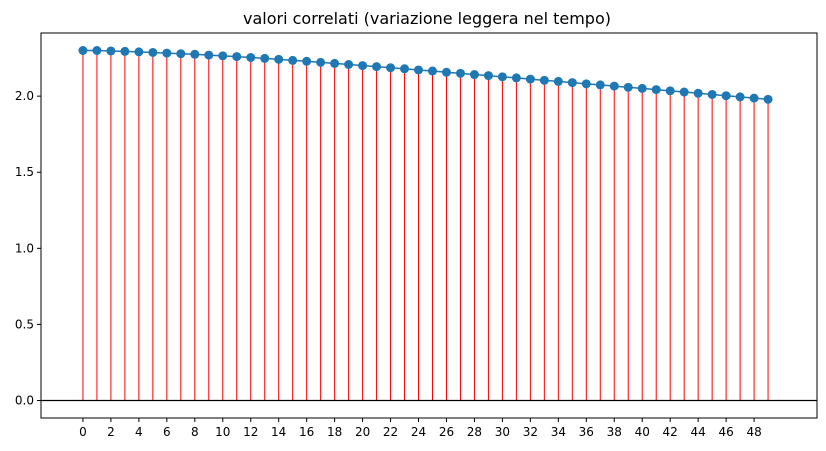 This screenshot has width=826, height=451. I want to click on x-tick-label: 20, so click(362, 432).